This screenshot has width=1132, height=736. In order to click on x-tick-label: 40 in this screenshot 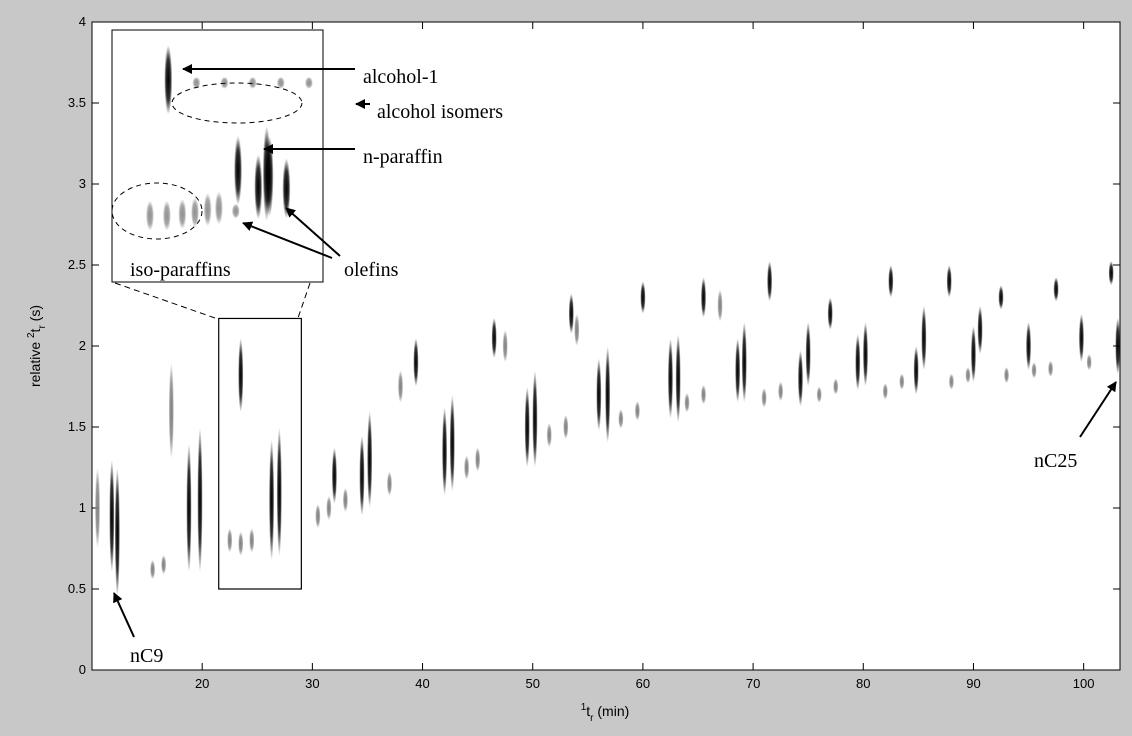, I will do `click(422, 683)`.